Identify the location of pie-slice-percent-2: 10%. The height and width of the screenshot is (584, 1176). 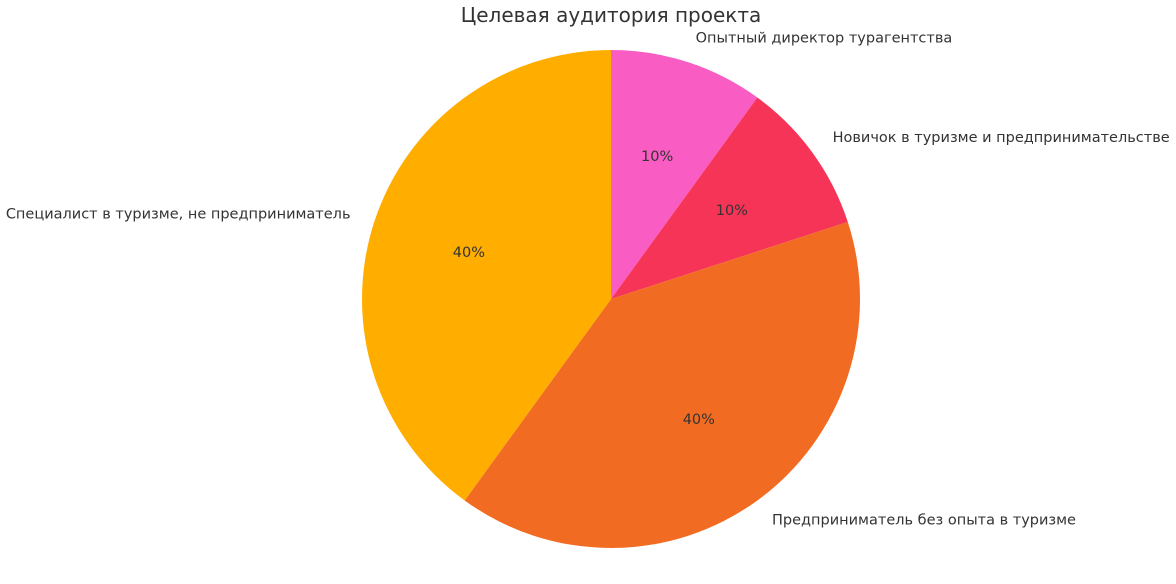
(732, 211).